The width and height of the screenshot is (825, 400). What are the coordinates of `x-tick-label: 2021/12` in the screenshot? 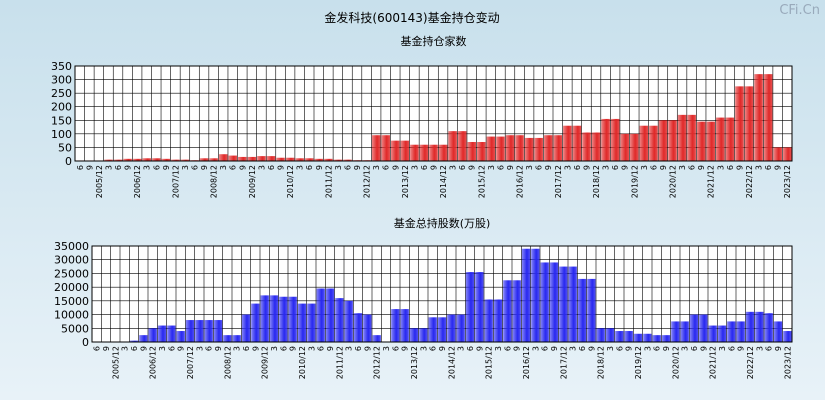 It's located at (711, 181).